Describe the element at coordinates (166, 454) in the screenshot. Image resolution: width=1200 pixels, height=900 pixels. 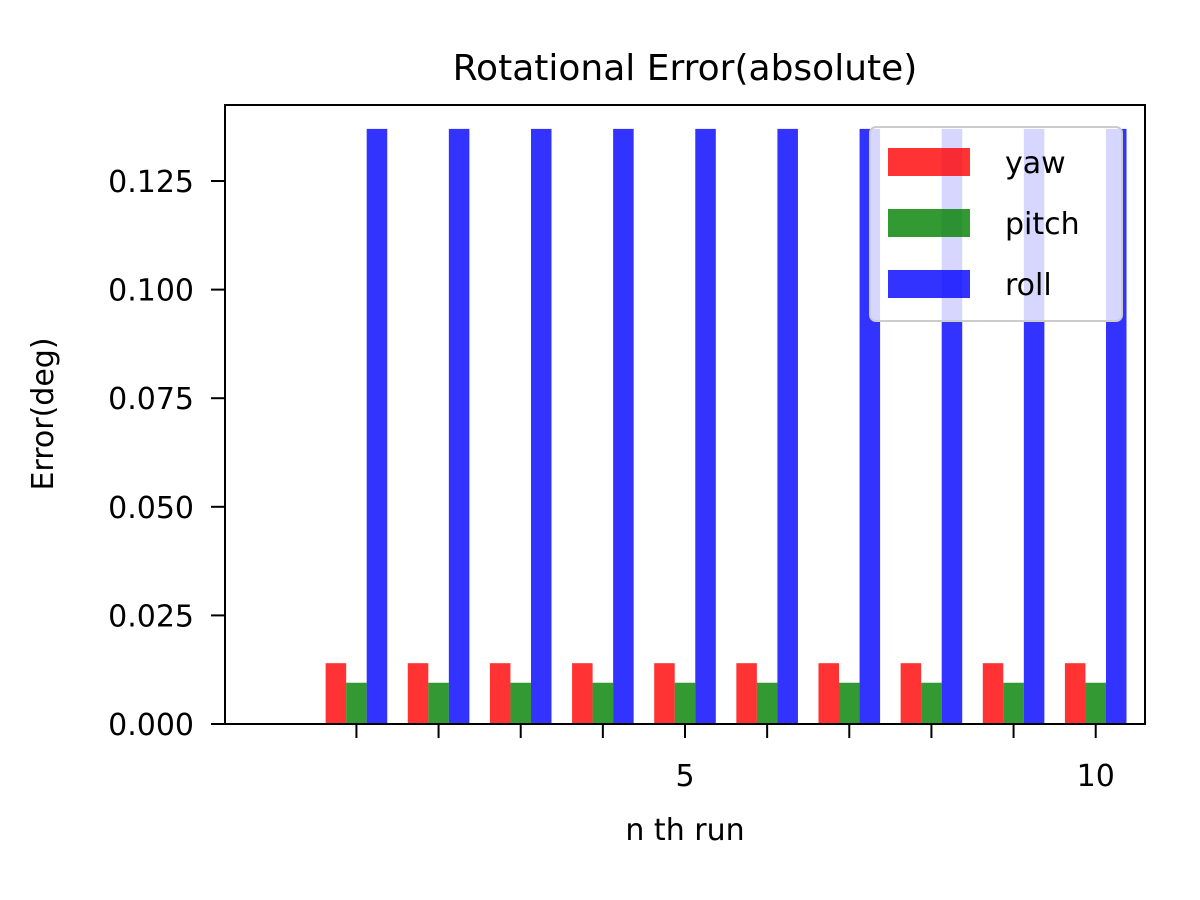
I see `y-axis: 0.000 0.025 0.050 0.075 0.100 0.125` at that location.